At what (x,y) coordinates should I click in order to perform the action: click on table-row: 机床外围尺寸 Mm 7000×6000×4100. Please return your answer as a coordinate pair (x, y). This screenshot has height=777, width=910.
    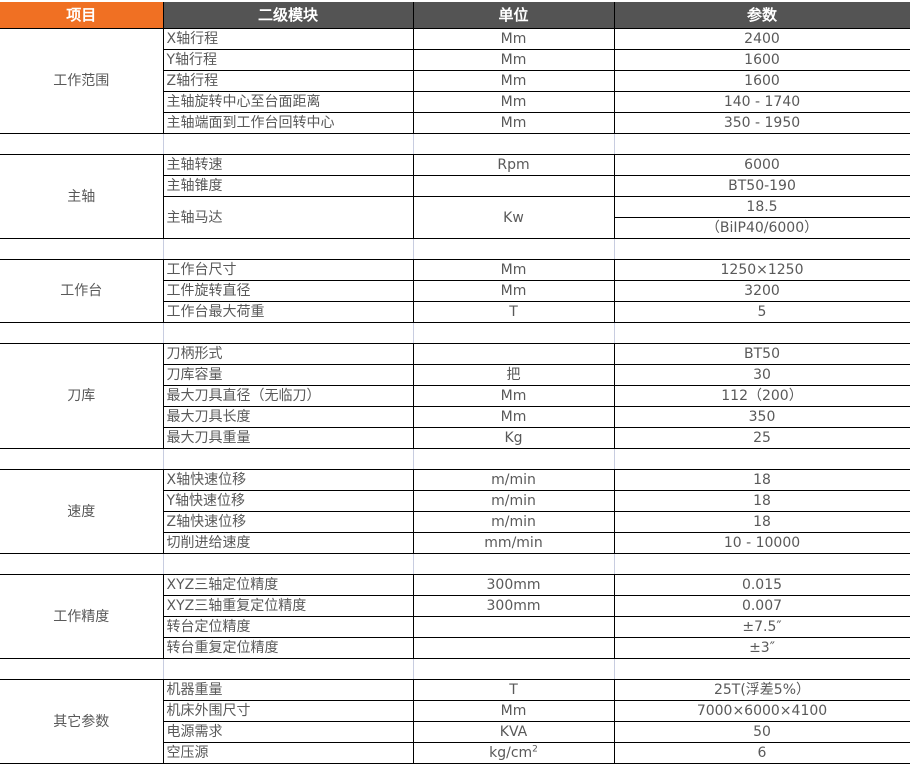
    Looking at the image, I should click on (455, 711).